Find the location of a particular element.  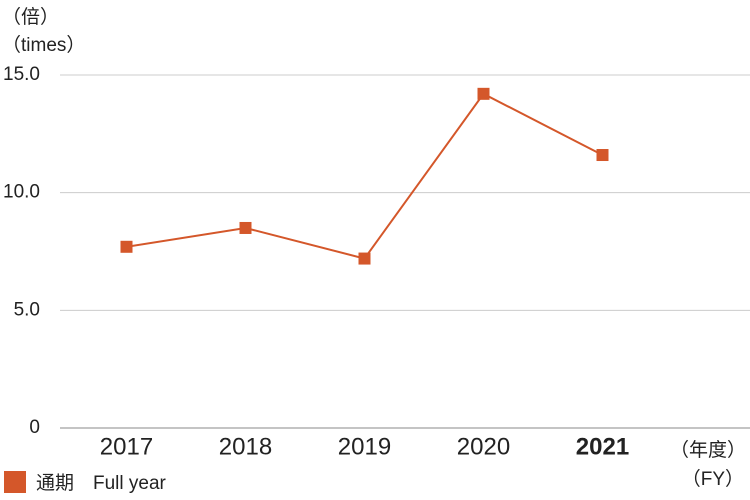

y-tick-label: 5.0 is located at coordinates (27, 309).